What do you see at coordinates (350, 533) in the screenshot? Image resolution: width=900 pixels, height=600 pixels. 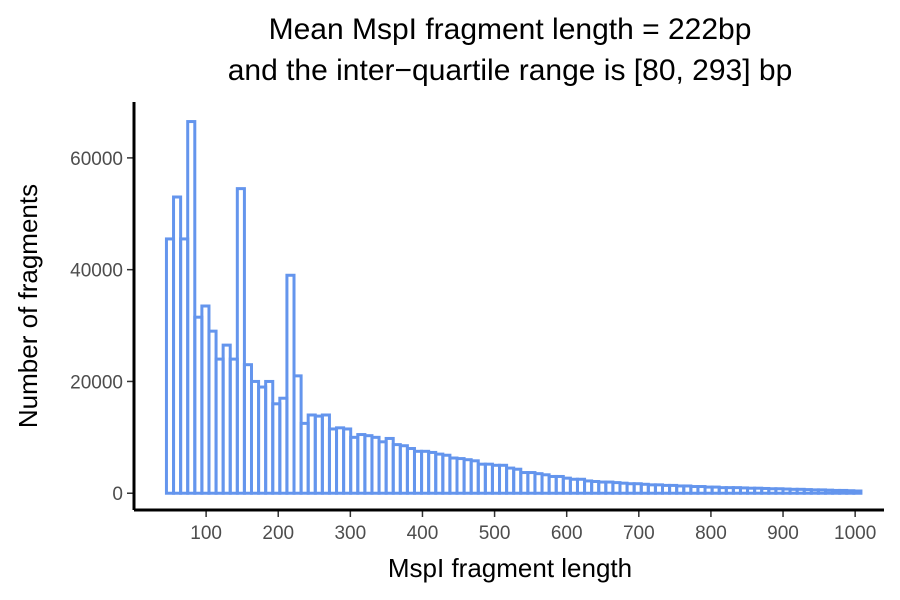 I see `x-tick-label: 300` at bounding box center [350, 533].